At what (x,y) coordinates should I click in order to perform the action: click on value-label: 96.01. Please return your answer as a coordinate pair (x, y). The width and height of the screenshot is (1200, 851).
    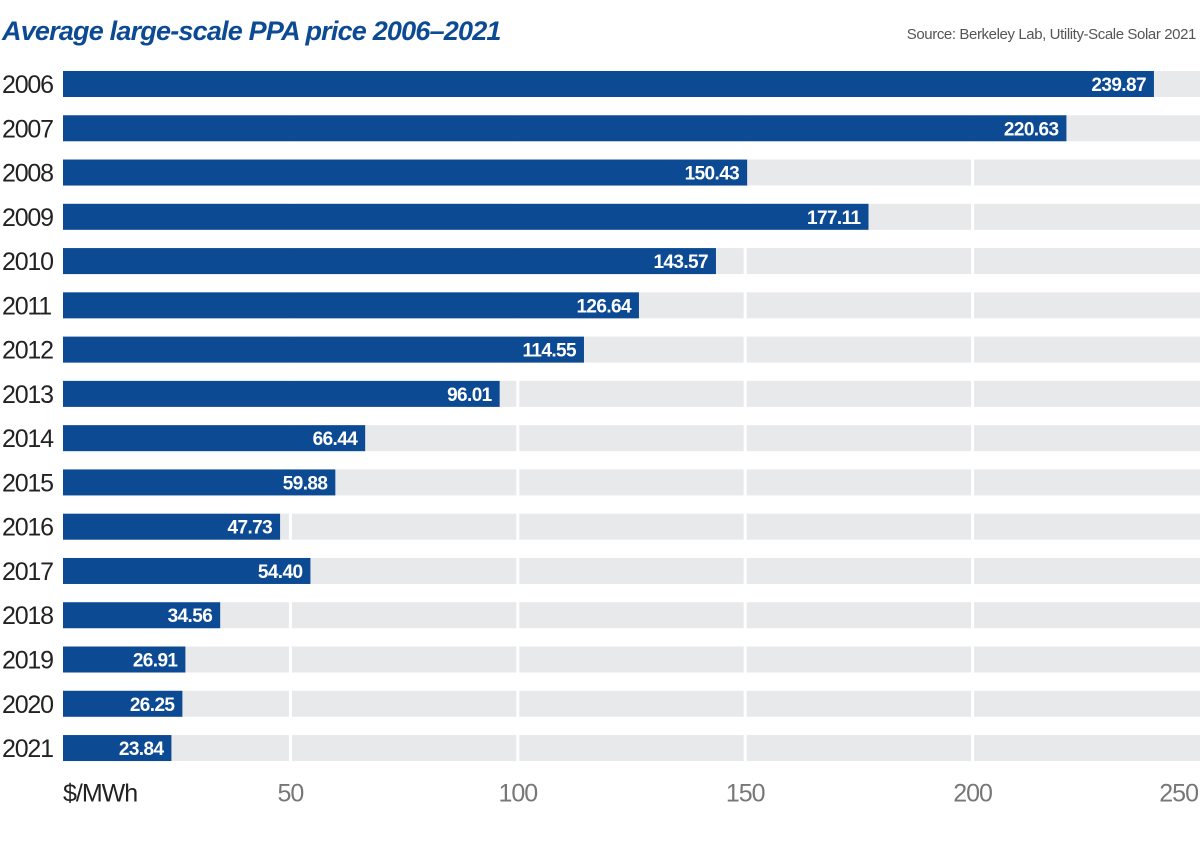
    Looking at the image, I should click on (470, 395).